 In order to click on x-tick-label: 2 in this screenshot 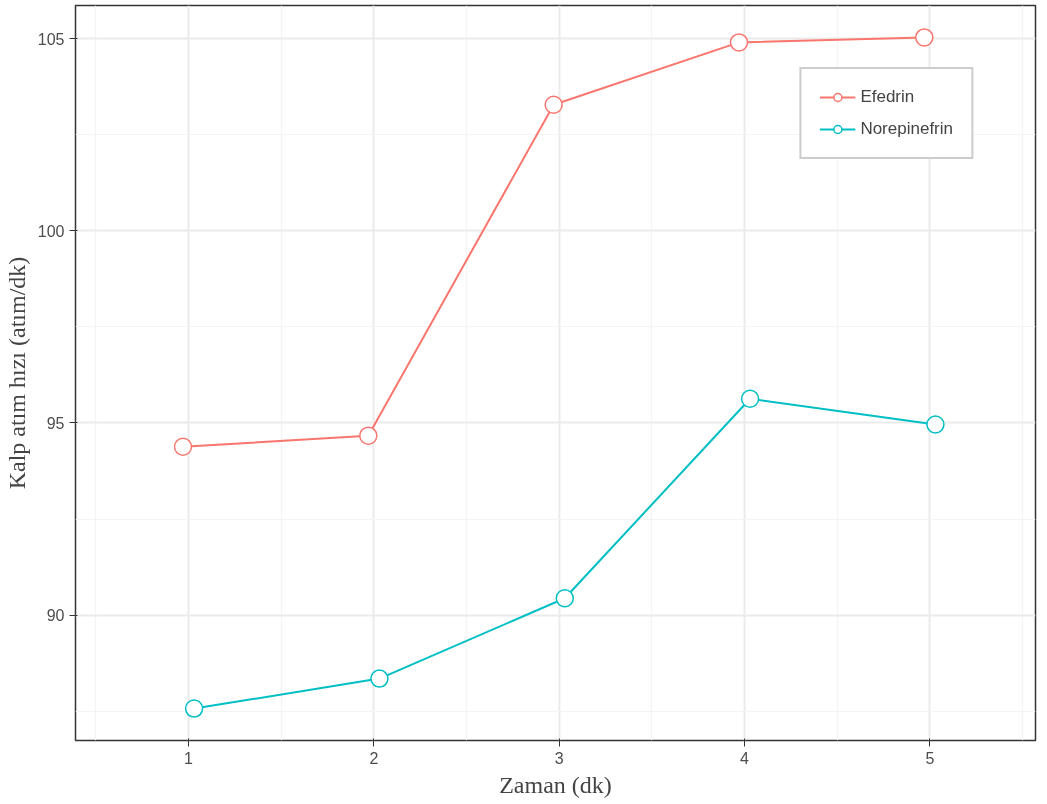, I will do `click(374, 758)`.